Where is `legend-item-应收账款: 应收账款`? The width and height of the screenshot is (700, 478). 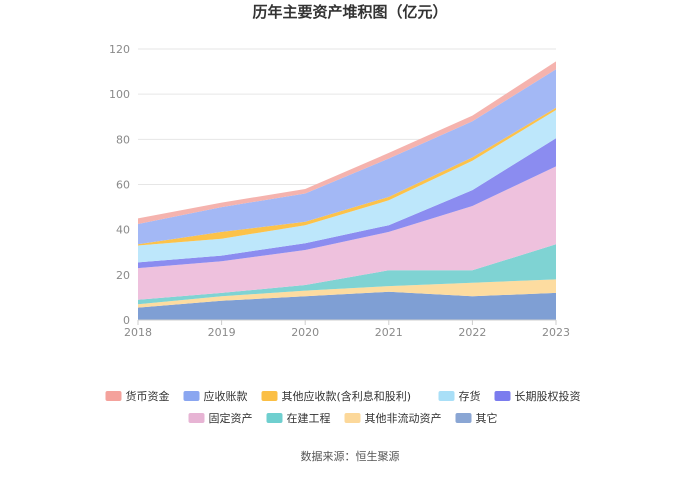
legend-item-应收账款: 应收账款 is located at coordinates (215, 396).